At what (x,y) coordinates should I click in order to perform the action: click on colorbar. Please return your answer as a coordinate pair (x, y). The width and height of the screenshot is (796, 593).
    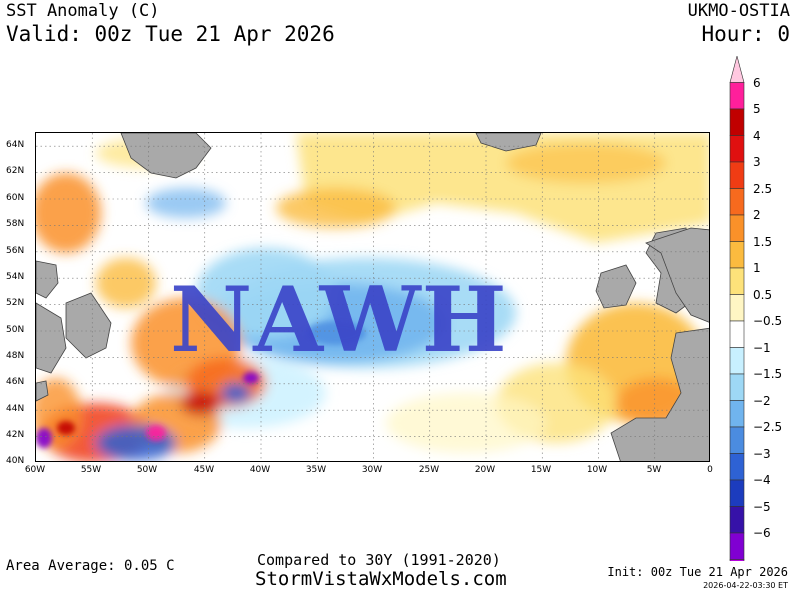
    Looking at the image, I should click on (737, 308).